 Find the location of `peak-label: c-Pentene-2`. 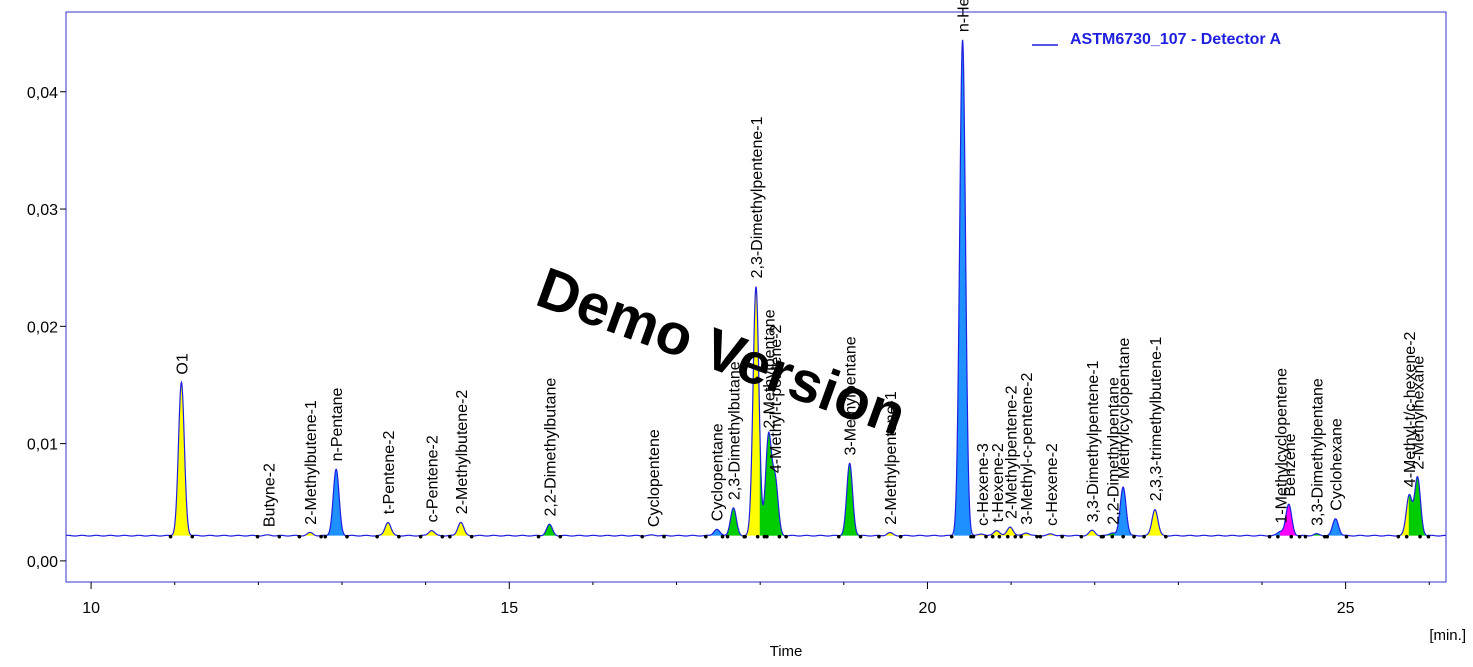

peak-label: c-Pentene-2 is located at coordinates (433, 478).